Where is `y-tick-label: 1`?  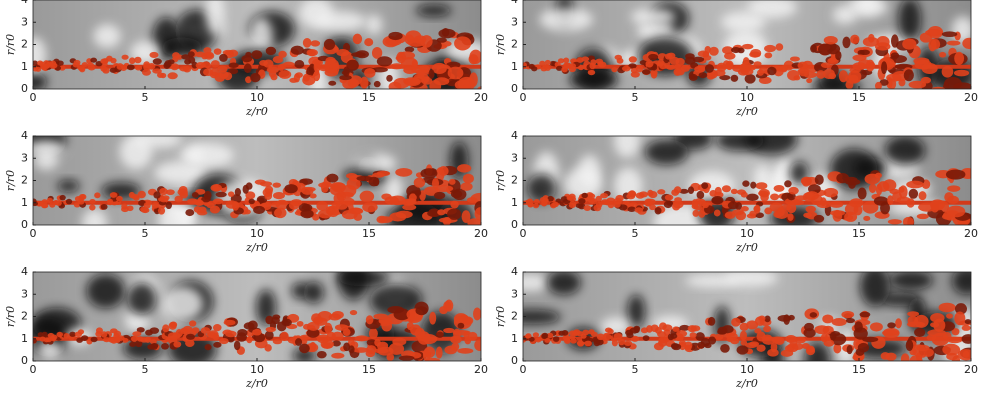
y-tick-label: 1 is located at coordinates (24, 202).